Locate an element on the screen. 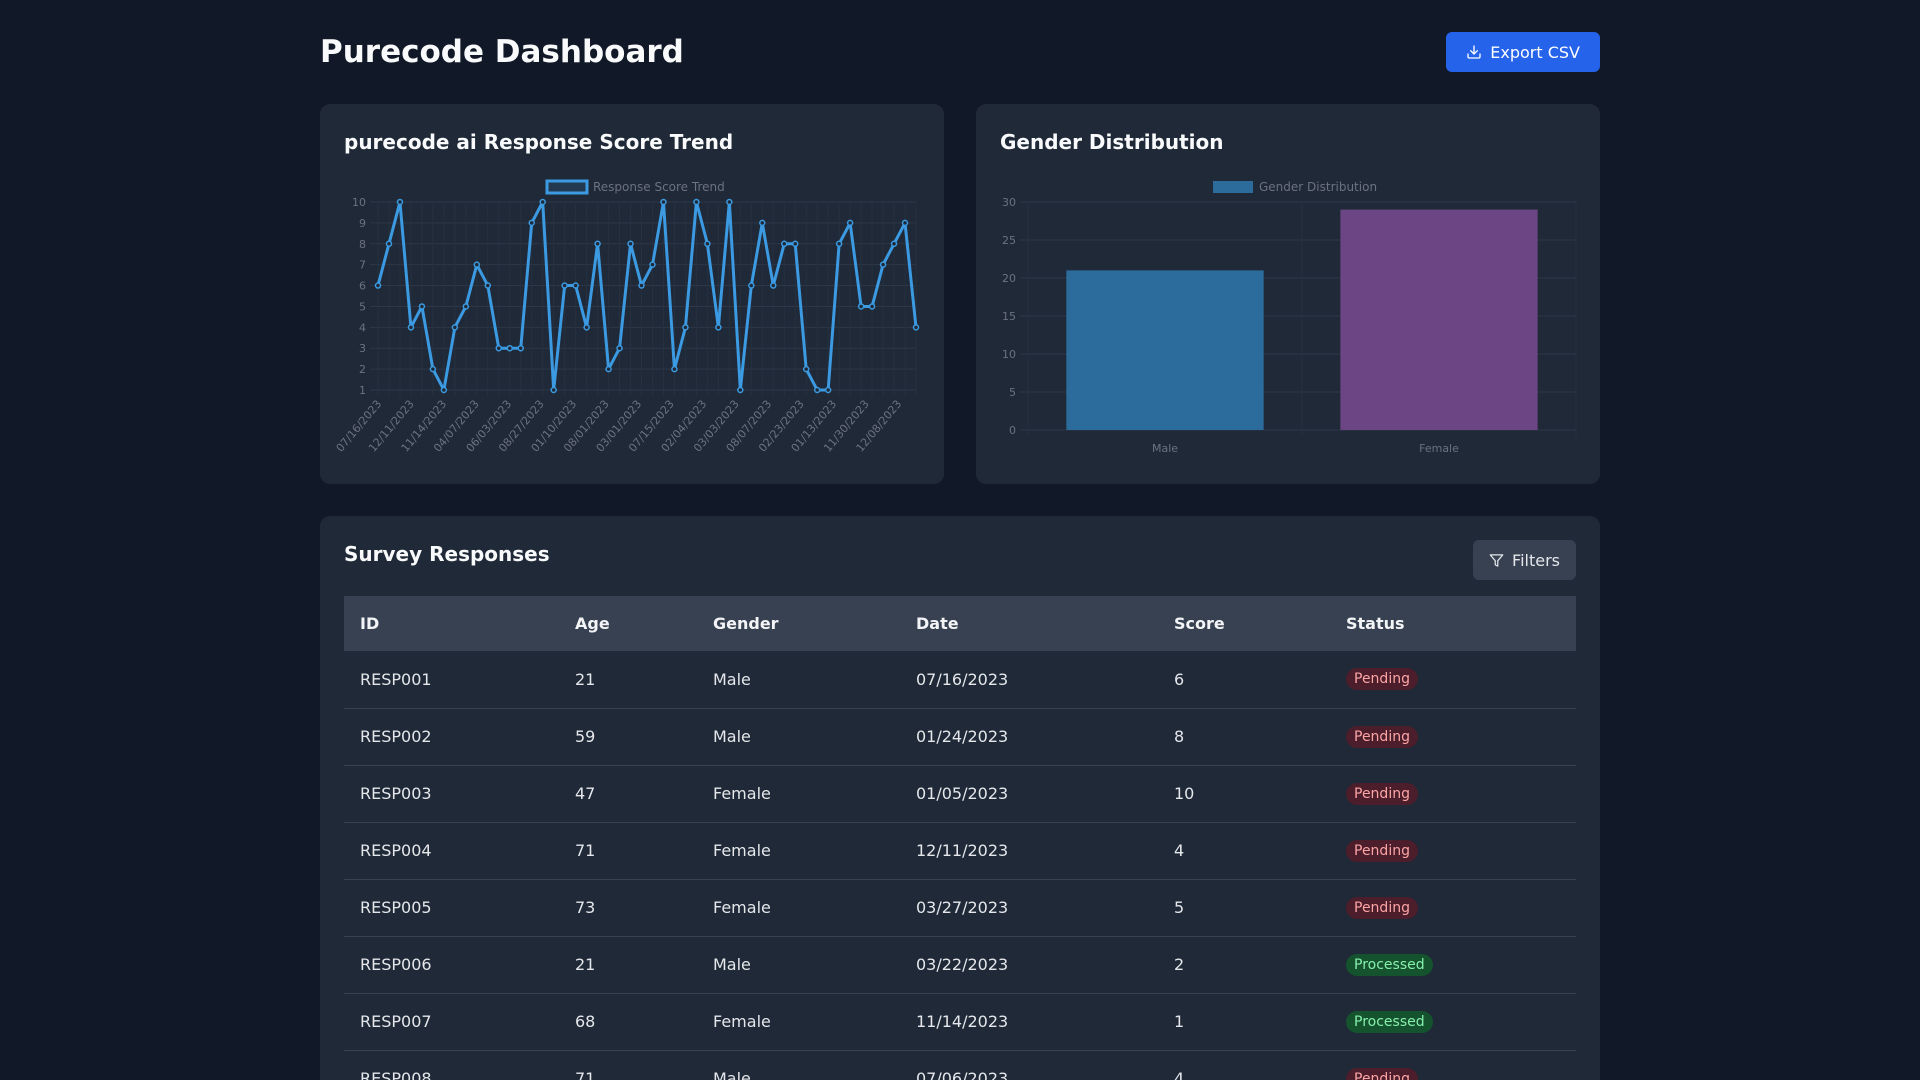  filters-button: Filters is located at coordinates (1524, 560).